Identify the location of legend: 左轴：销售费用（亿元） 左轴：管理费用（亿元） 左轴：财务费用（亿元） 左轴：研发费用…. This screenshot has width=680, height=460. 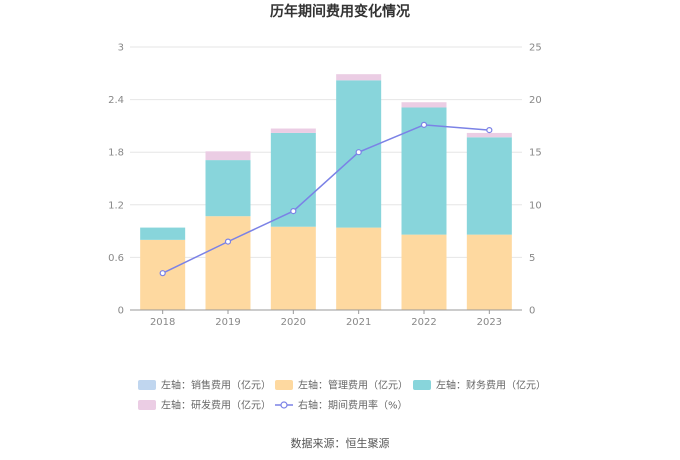
(342, 395).